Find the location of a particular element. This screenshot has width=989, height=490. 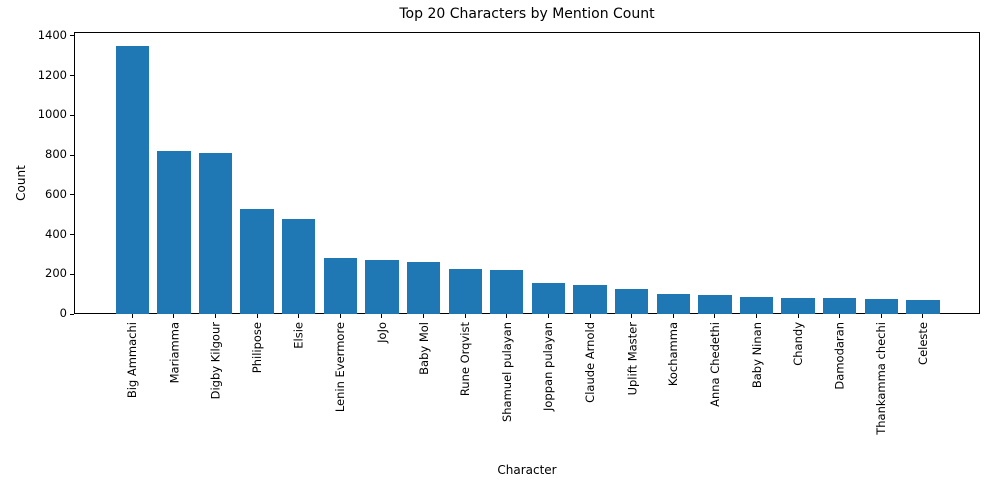

bar: 272 is located at coordinates (382, 286).